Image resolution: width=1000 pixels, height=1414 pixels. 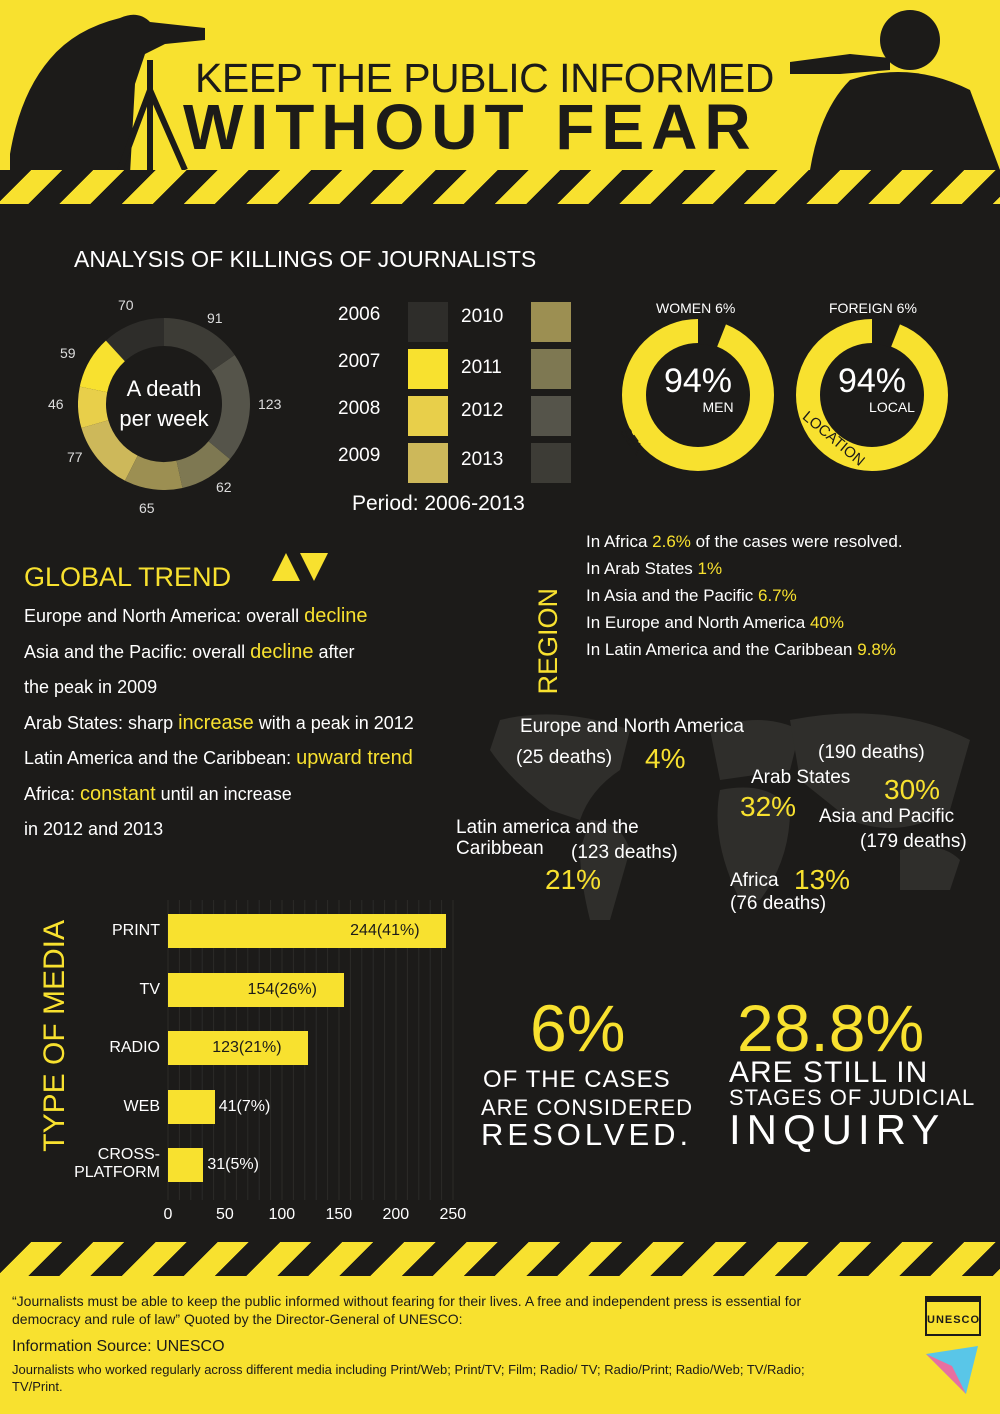 I want to click on donut-center-text: A death per week, so click(x=164, y=404).